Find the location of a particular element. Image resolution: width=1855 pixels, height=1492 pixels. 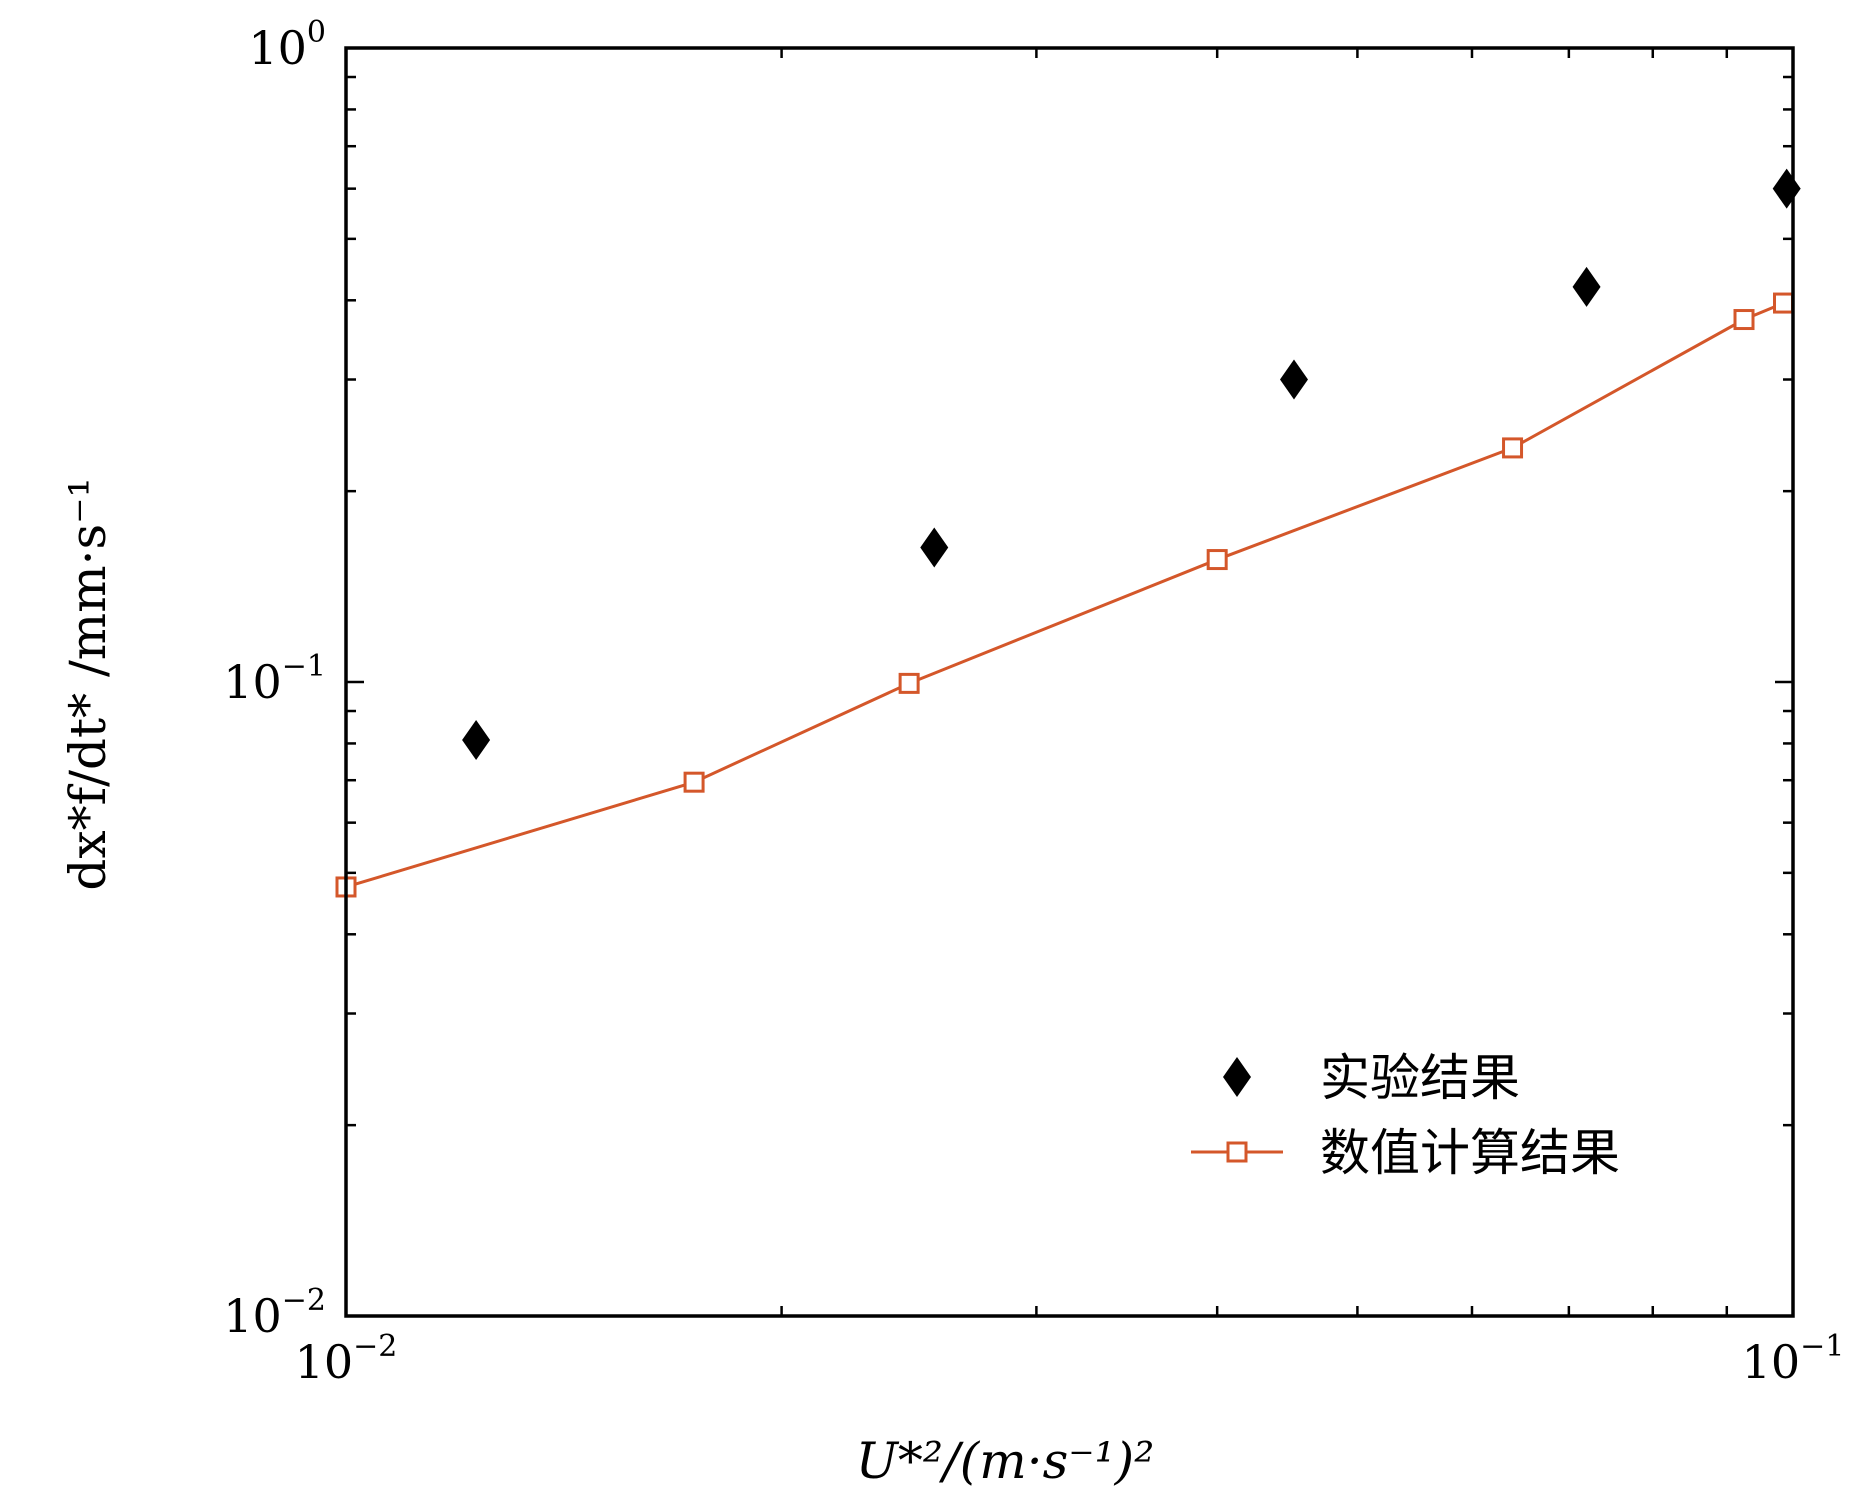

y-tick-label: 10⁻² is located at coordinates (274, 1313).